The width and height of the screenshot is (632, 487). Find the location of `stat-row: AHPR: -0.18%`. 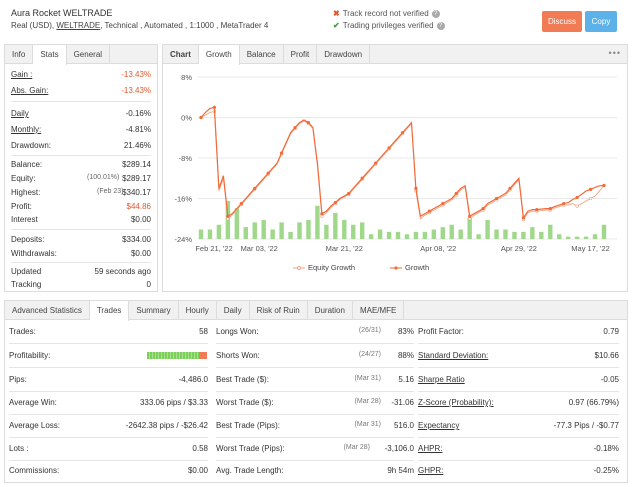

stat-row: AHPR: -0.18% is located at coordinates (518, 449).